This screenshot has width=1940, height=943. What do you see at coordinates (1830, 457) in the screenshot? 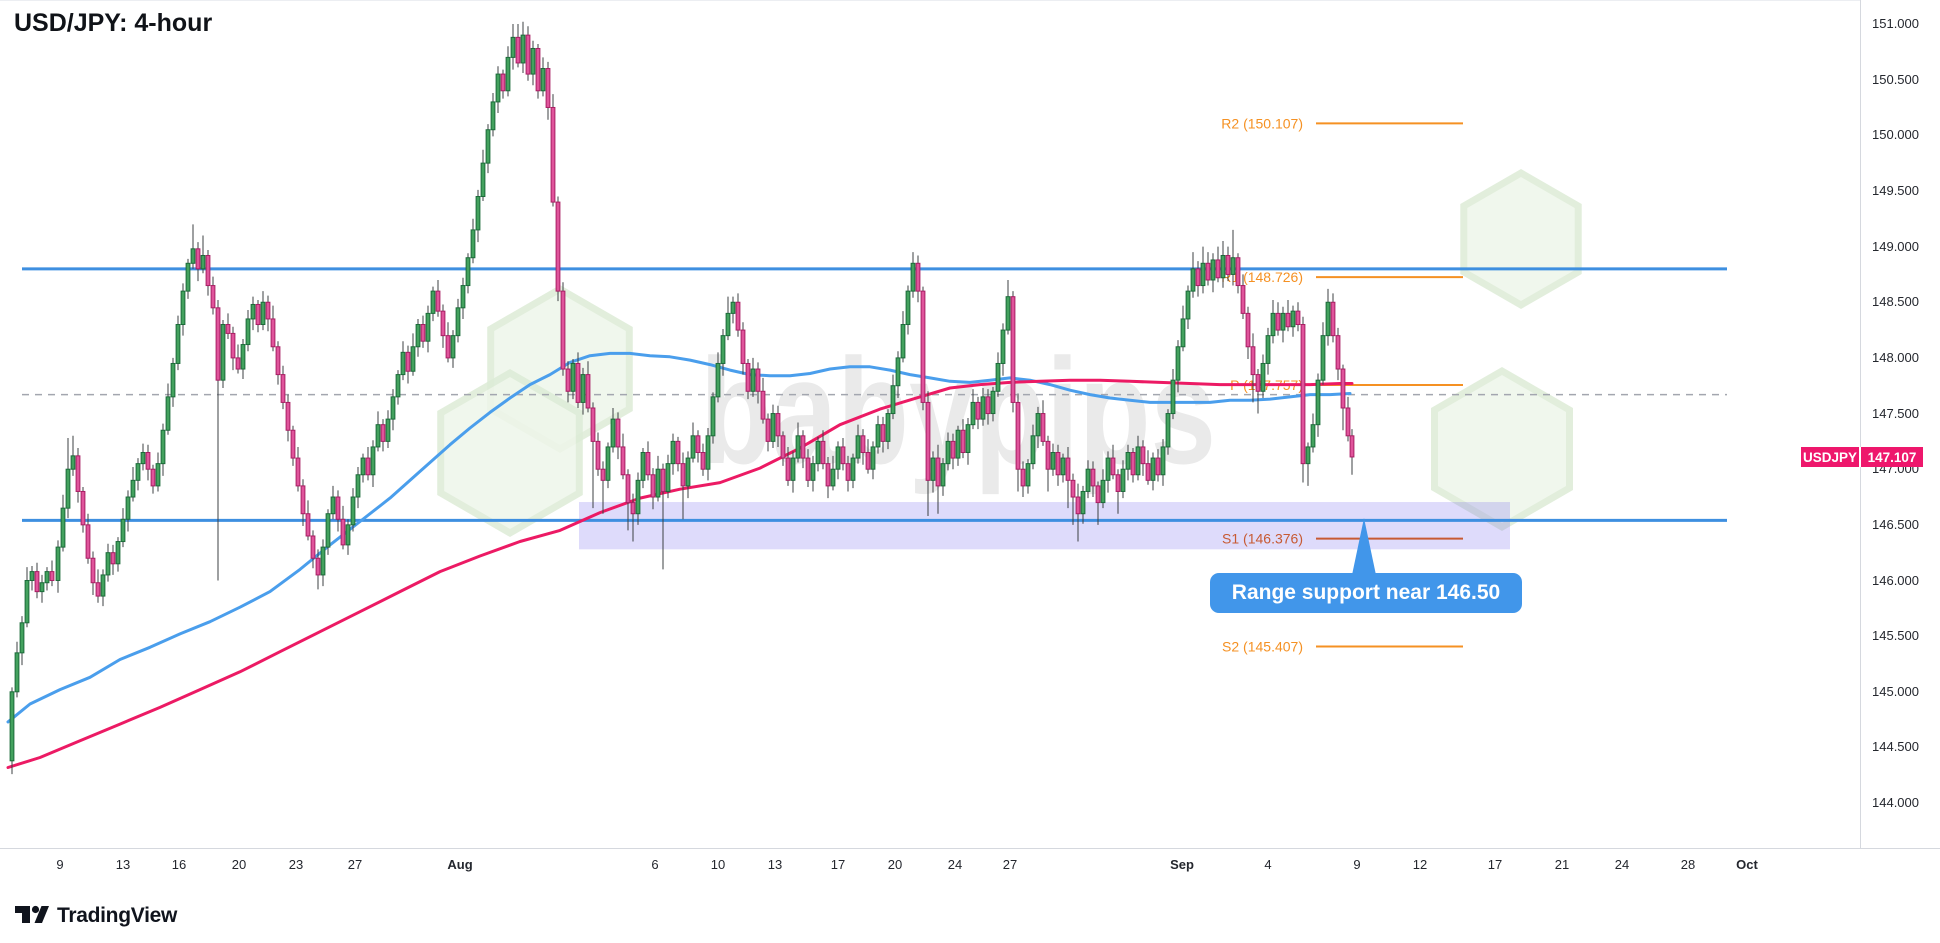
I see `price-tag-symbol: USDJPY` at bounding box center [1830, 457].